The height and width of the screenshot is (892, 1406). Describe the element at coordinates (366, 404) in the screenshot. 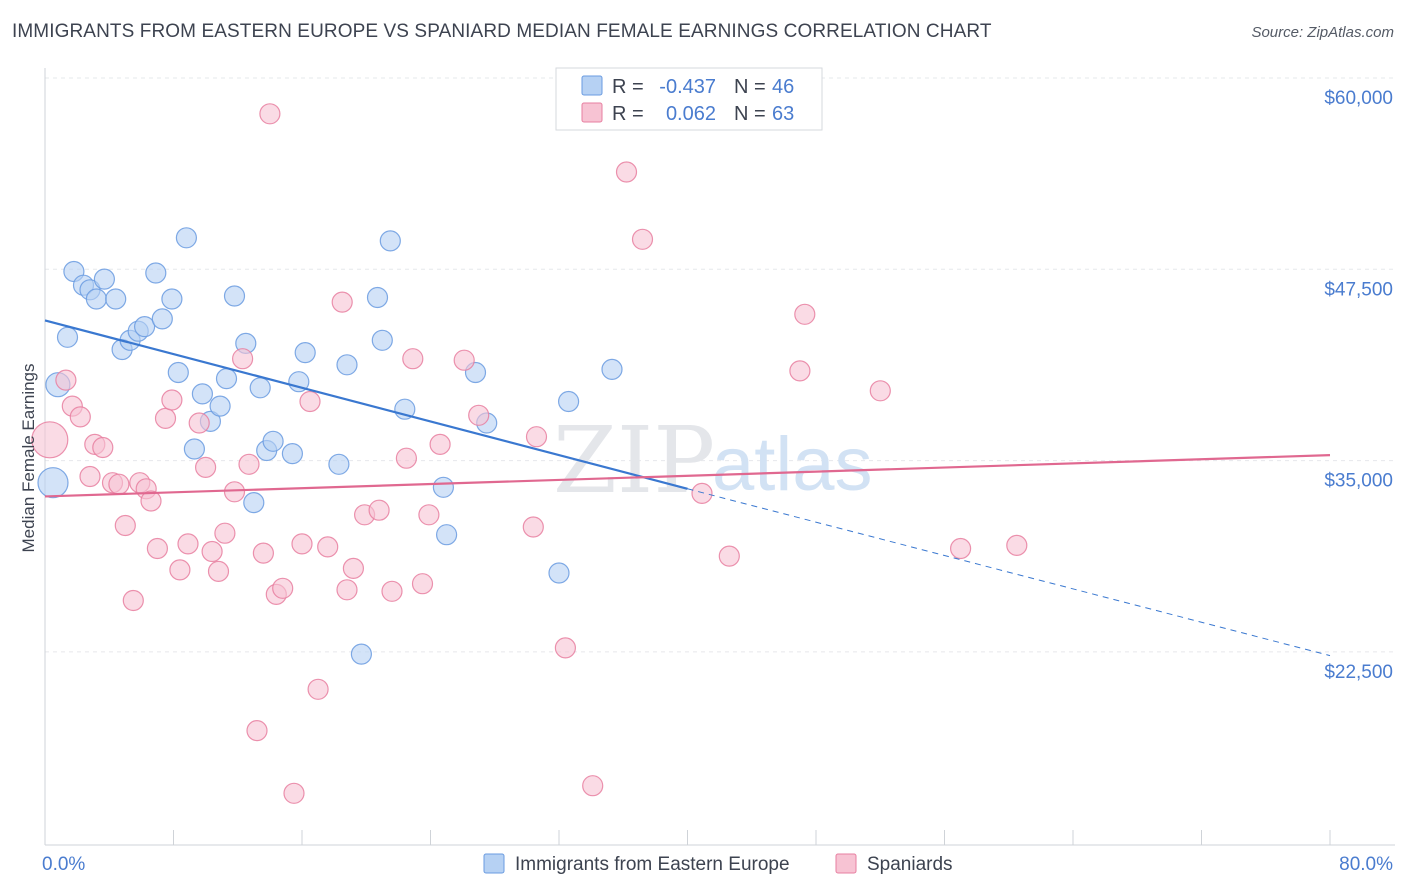

I see `trend-line-eastern-europe` at that location.